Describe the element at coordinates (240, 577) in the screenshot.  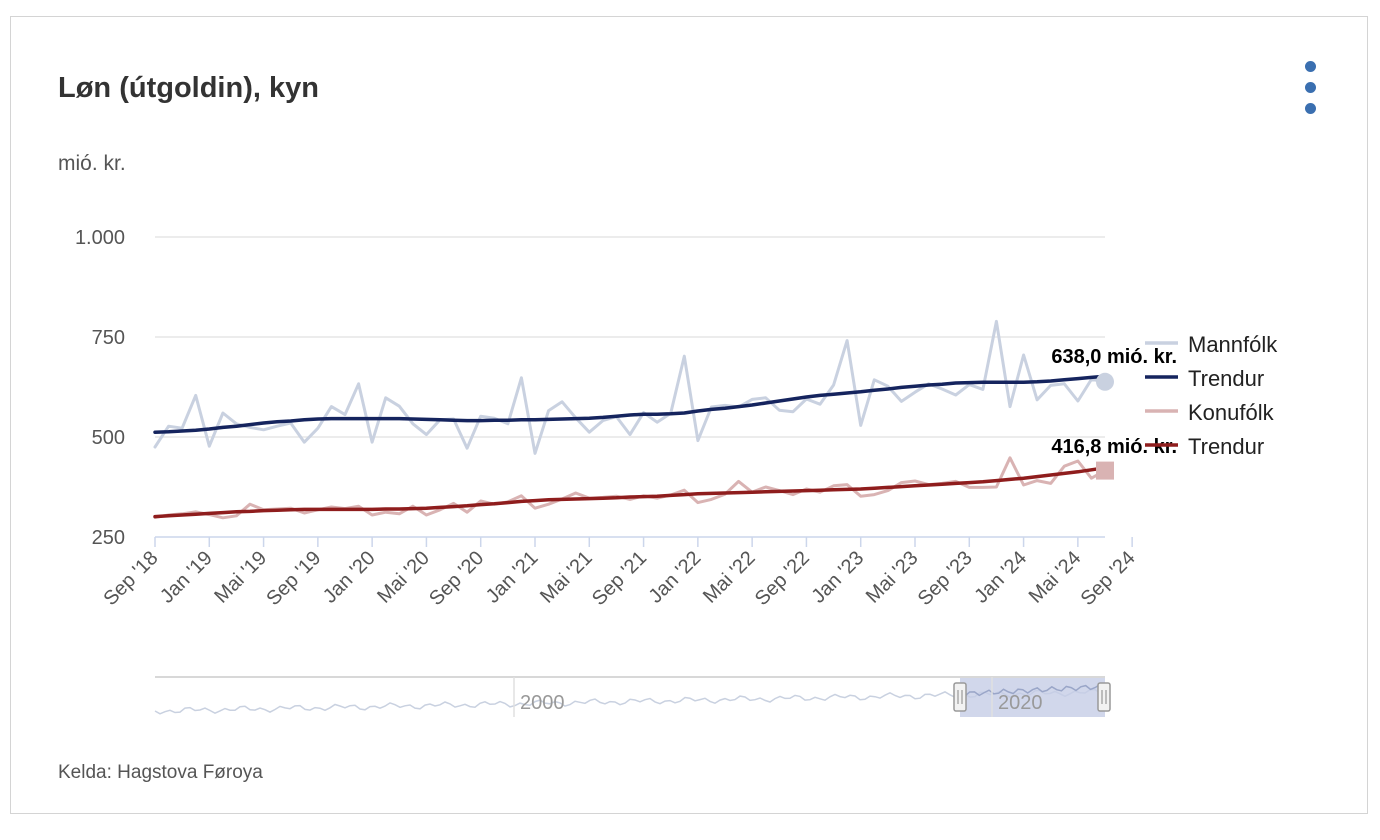
I see `x-tick-label: Mai '19` at that location.